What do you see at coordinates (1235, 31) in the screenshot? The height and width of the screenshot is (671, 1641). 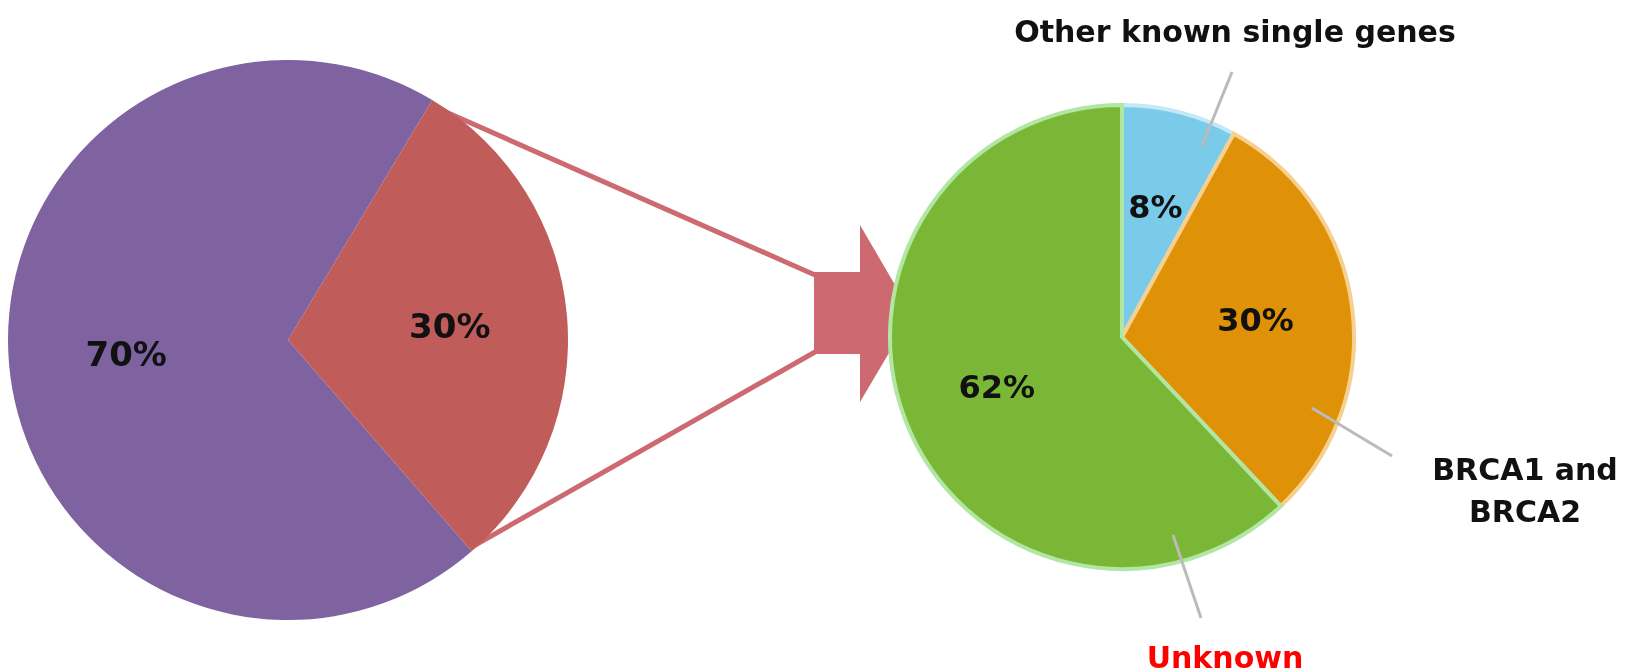 I see `slice-label: Other known single genes` at bounding box center [1235, 31].